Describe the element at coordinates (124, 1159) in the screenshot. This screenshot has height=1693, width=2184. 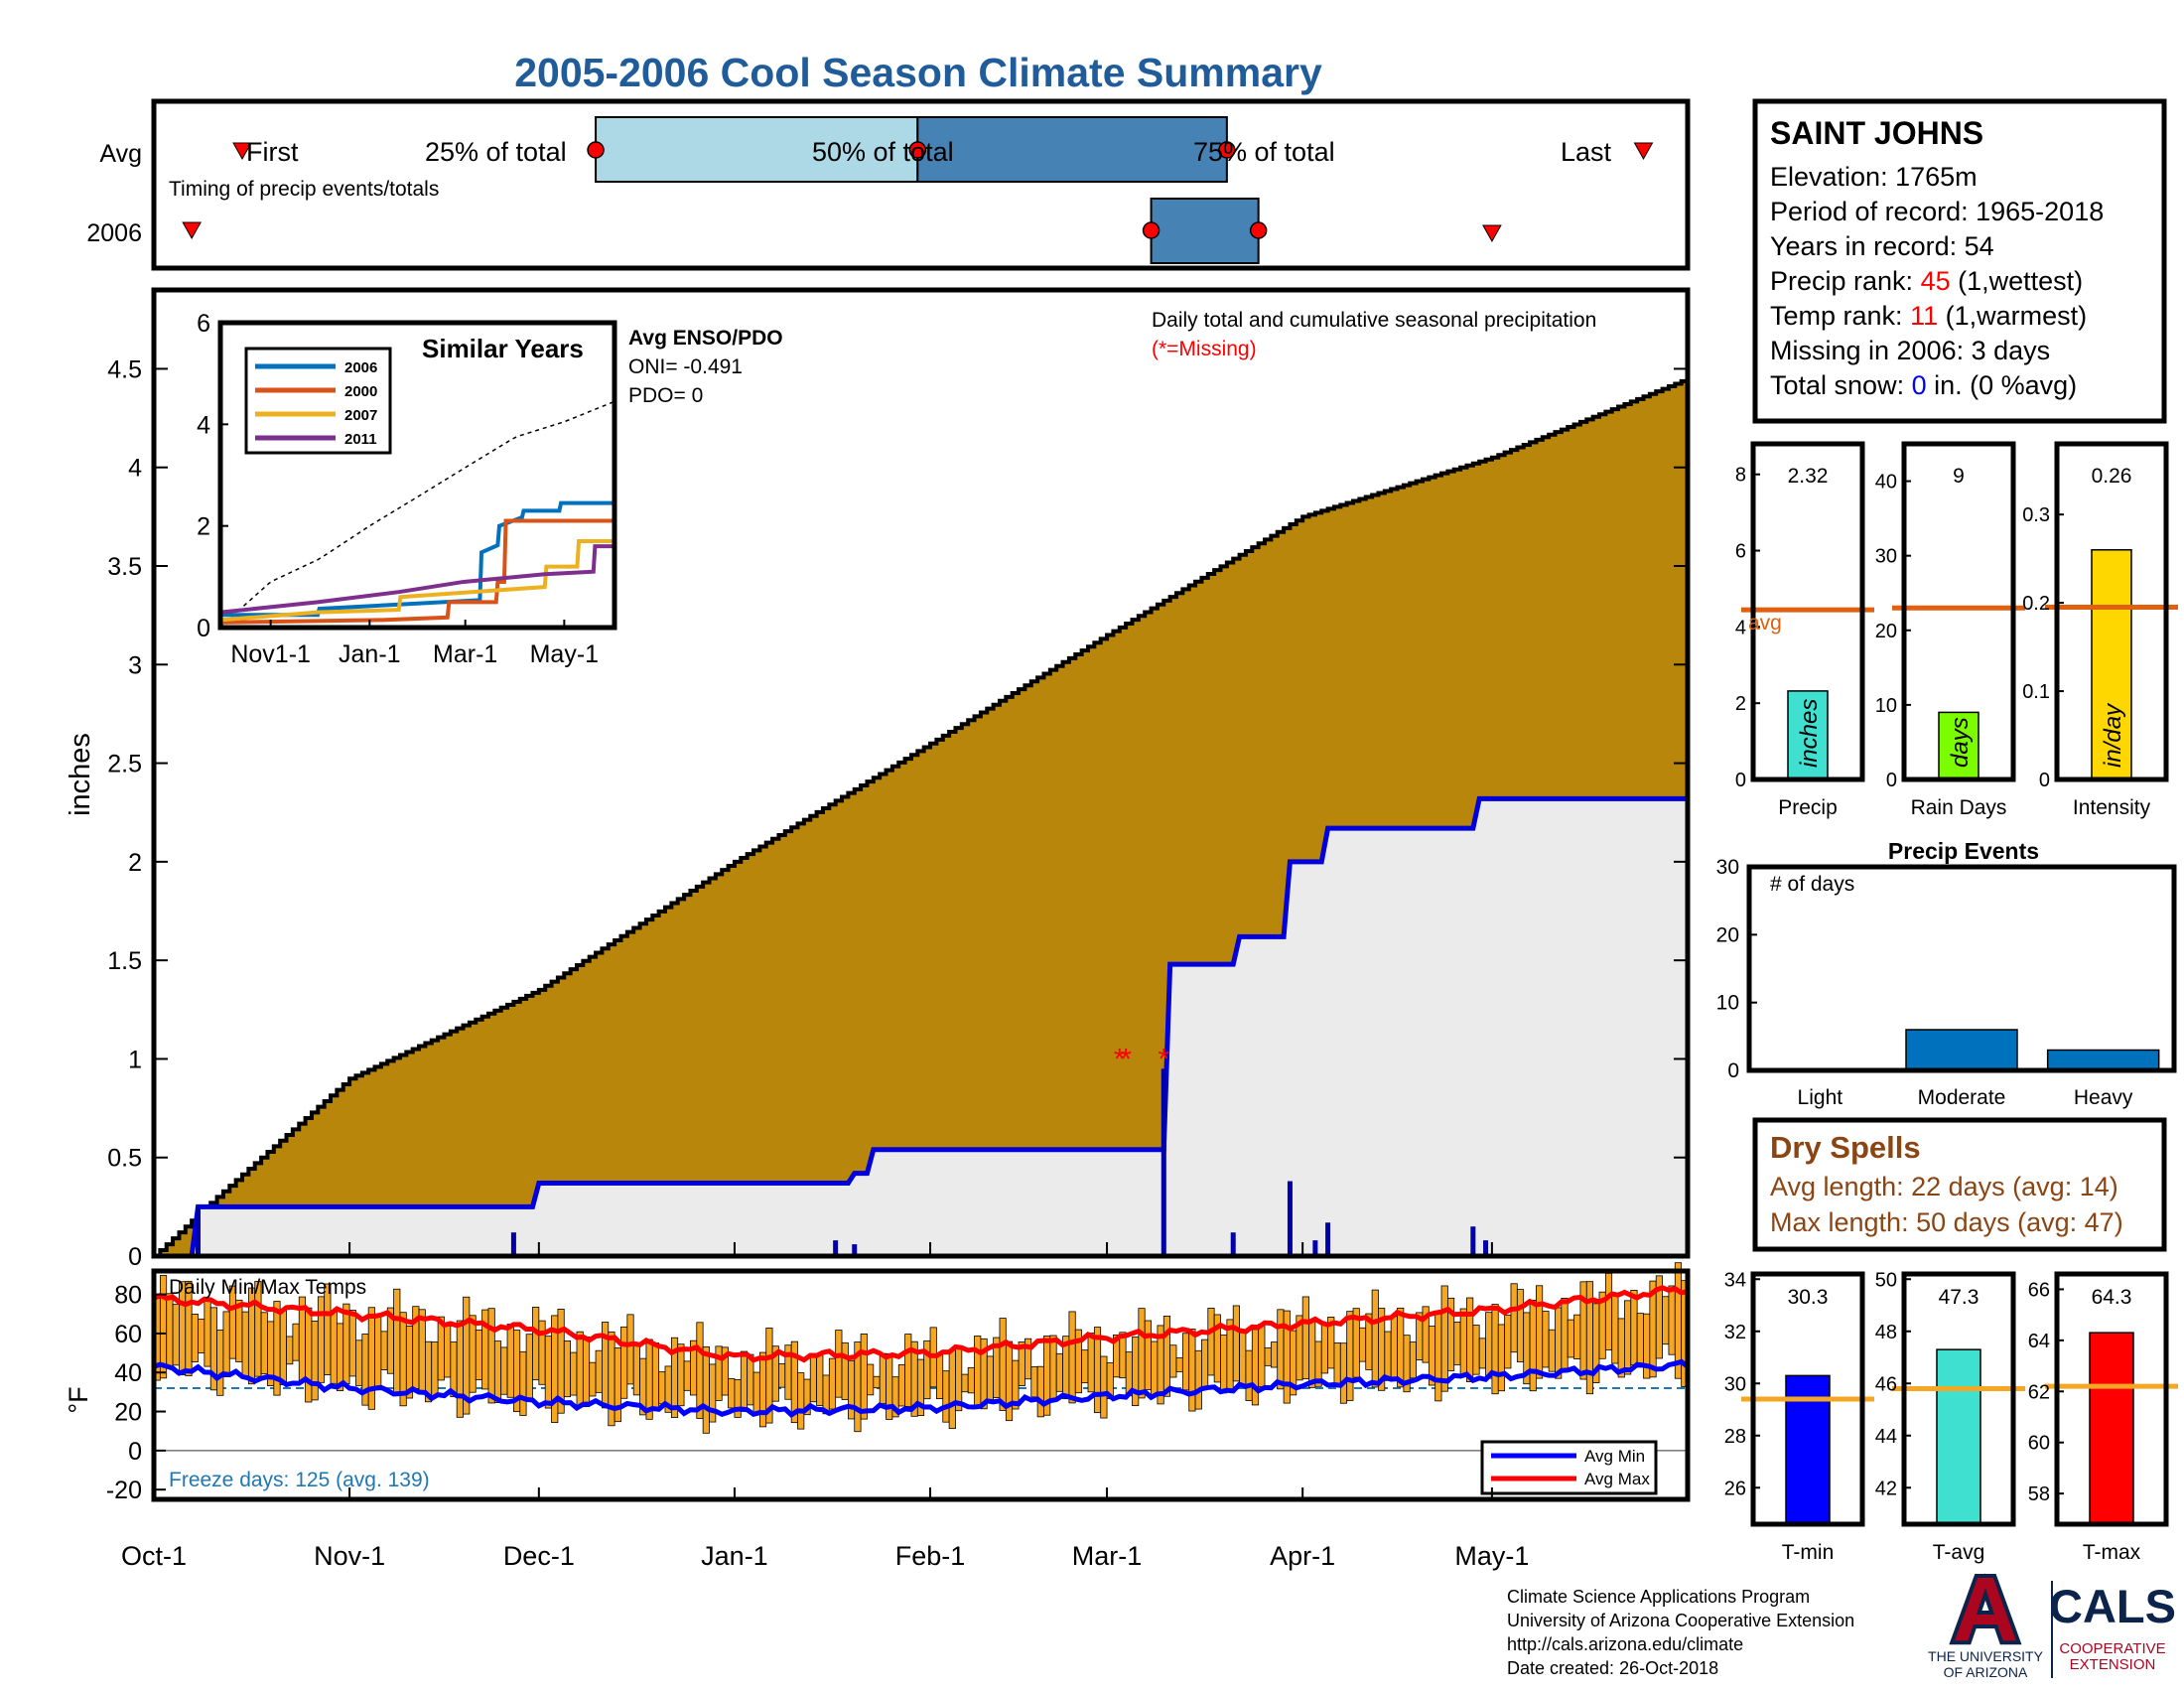
I see `main-y-tick-label: 0.5` at that location.